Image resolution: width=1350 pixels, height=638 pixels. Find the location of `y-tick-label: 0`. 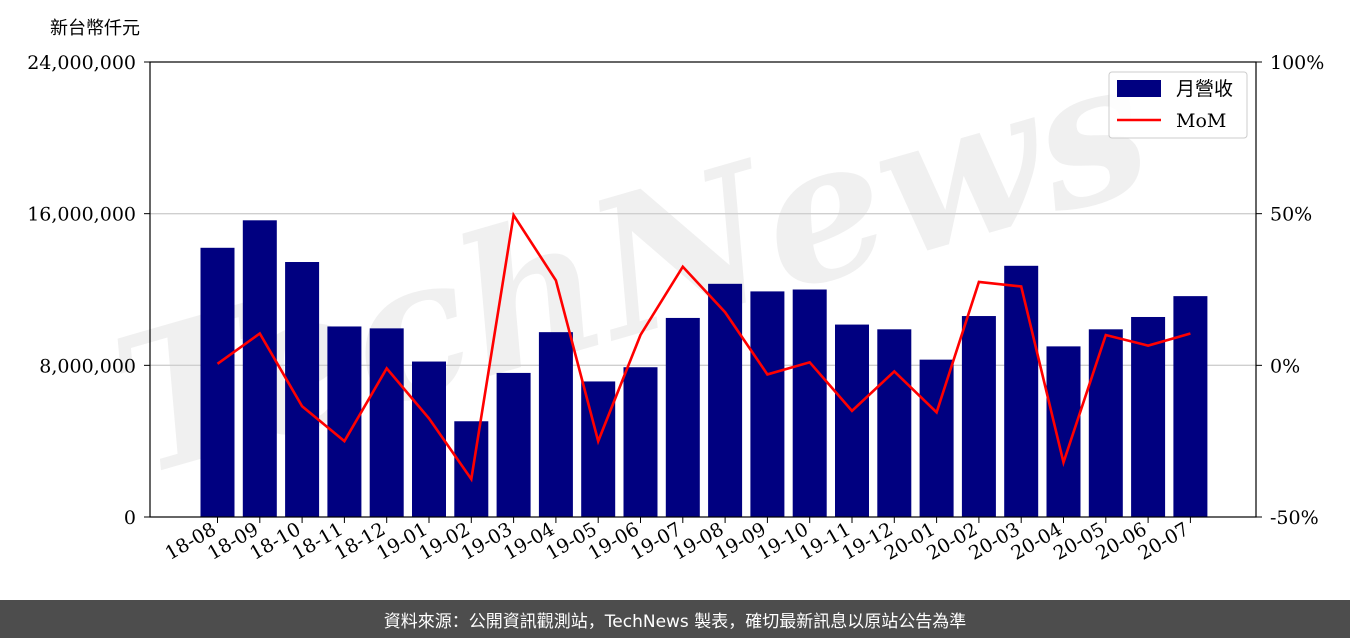

y-tick-label: 0 is located at coordinates (130, 518).